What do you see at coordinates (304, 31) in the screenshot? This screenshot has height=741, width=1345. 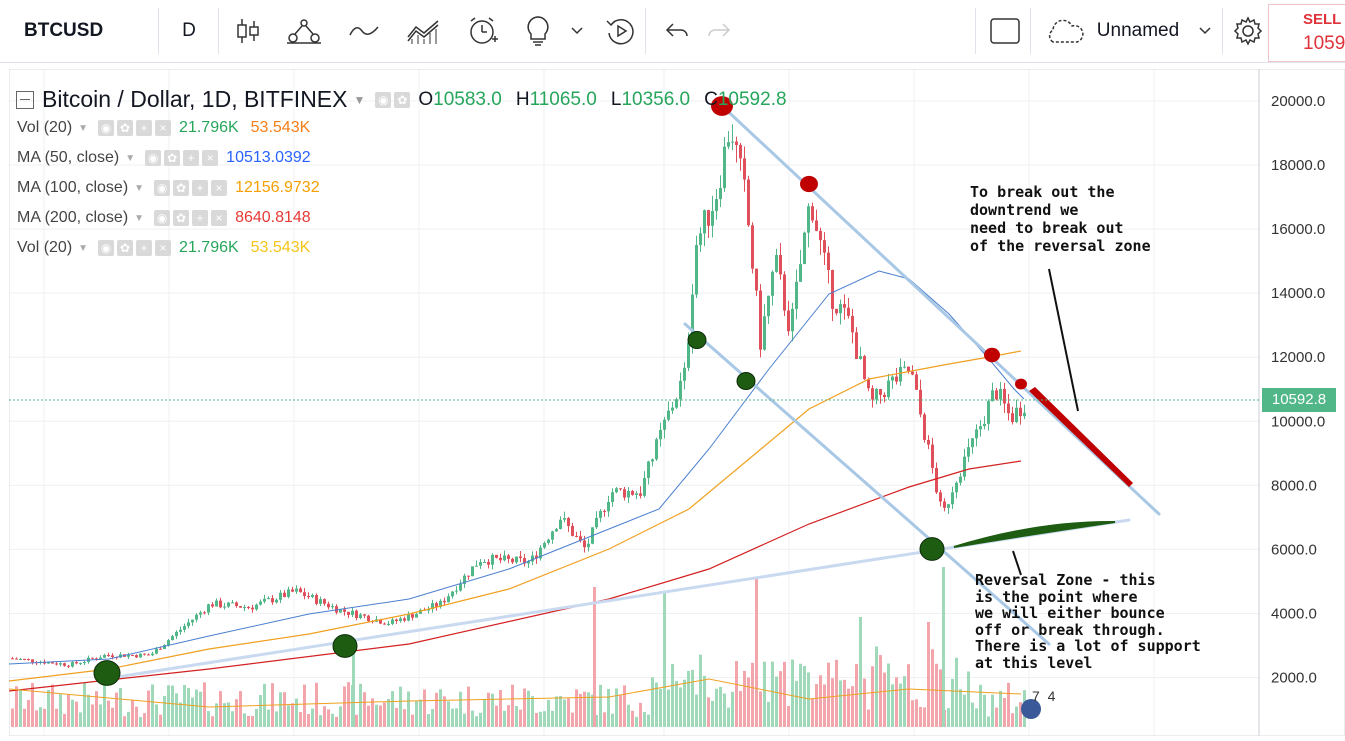 I see `compare-icon` at bounding box center [304, 31].